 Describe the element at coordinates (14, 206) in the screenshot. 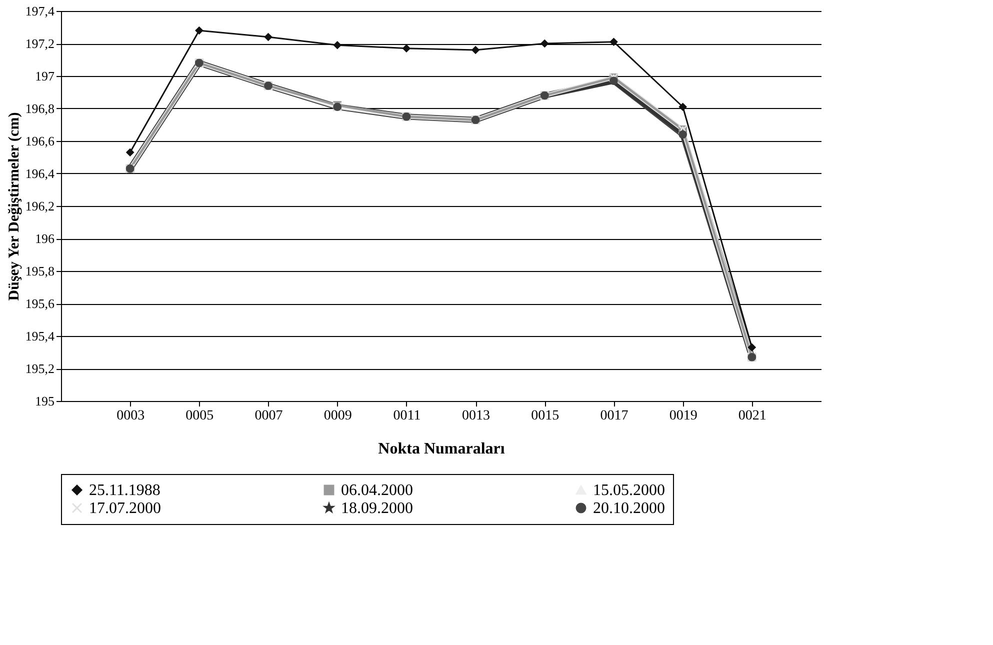

I see `y-axis-title: Düşey Yer Değiştirmeler (cm)` at that location.